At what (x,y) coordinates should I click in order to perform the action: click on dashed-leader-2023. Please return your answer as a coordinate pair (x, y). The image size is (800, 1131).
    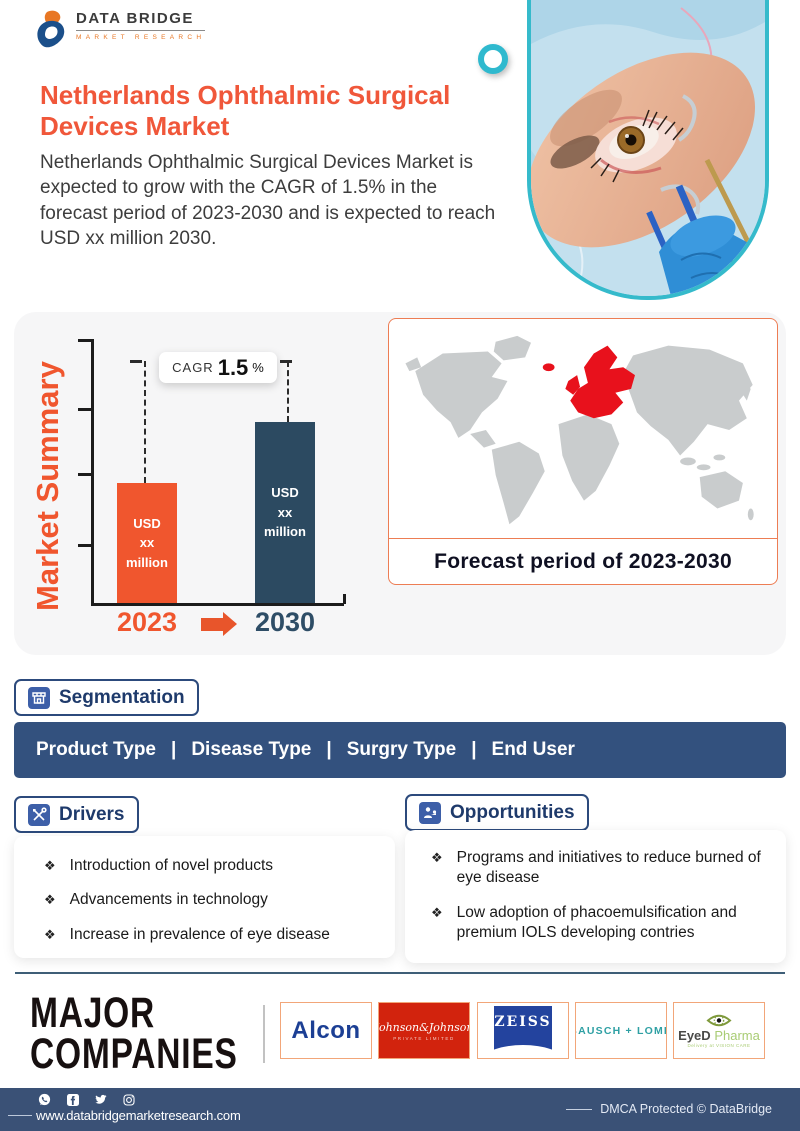
    Looking at the image, I should click on (145, 422).